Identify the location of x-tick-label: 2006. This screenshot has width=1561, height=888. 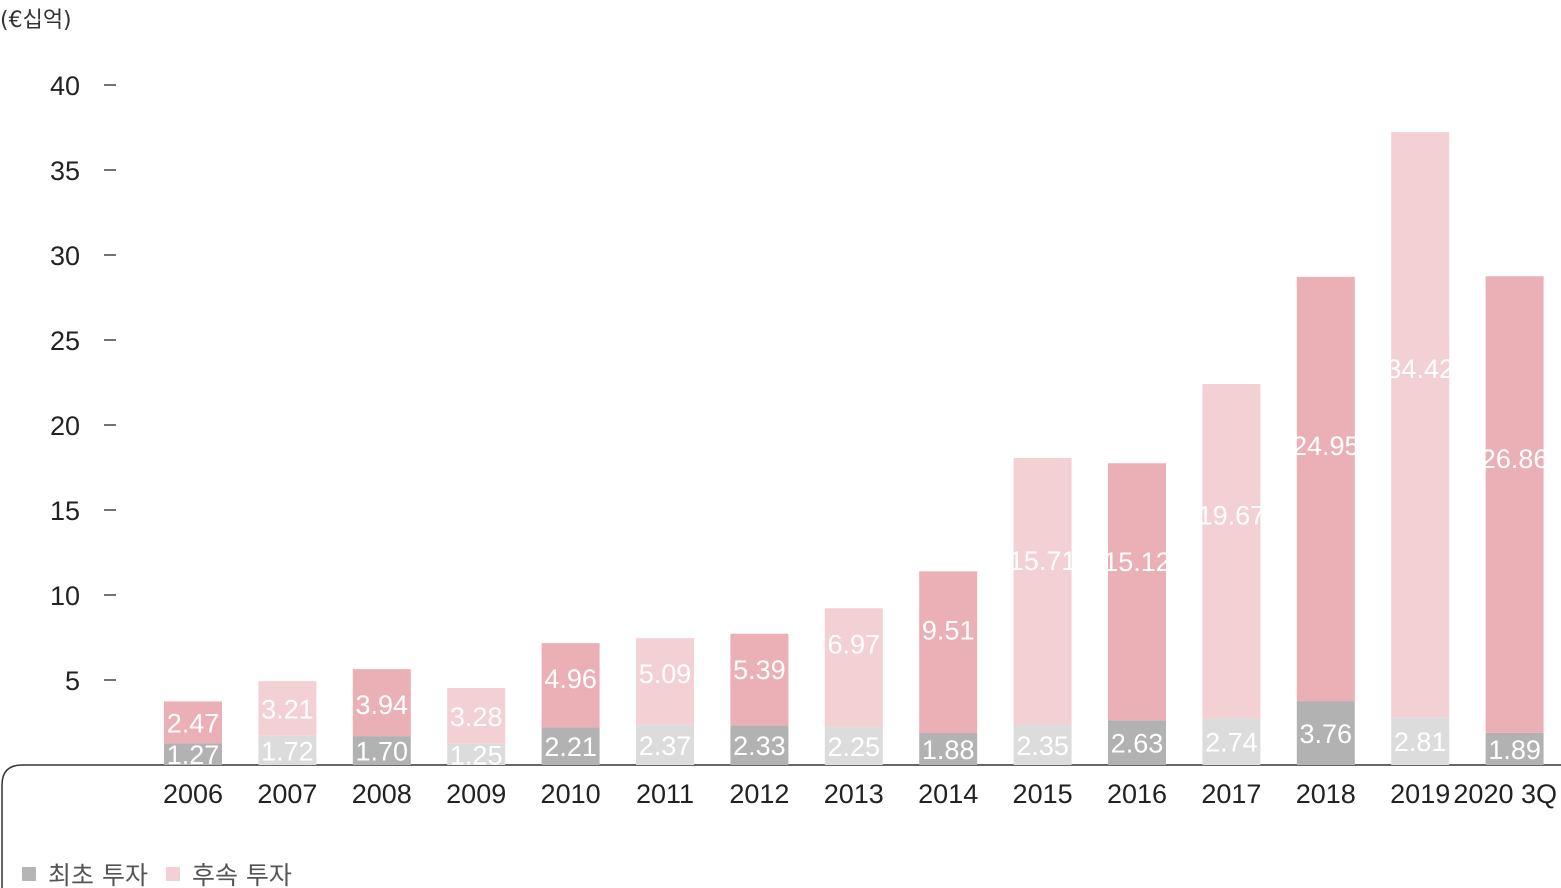
(193, 794).